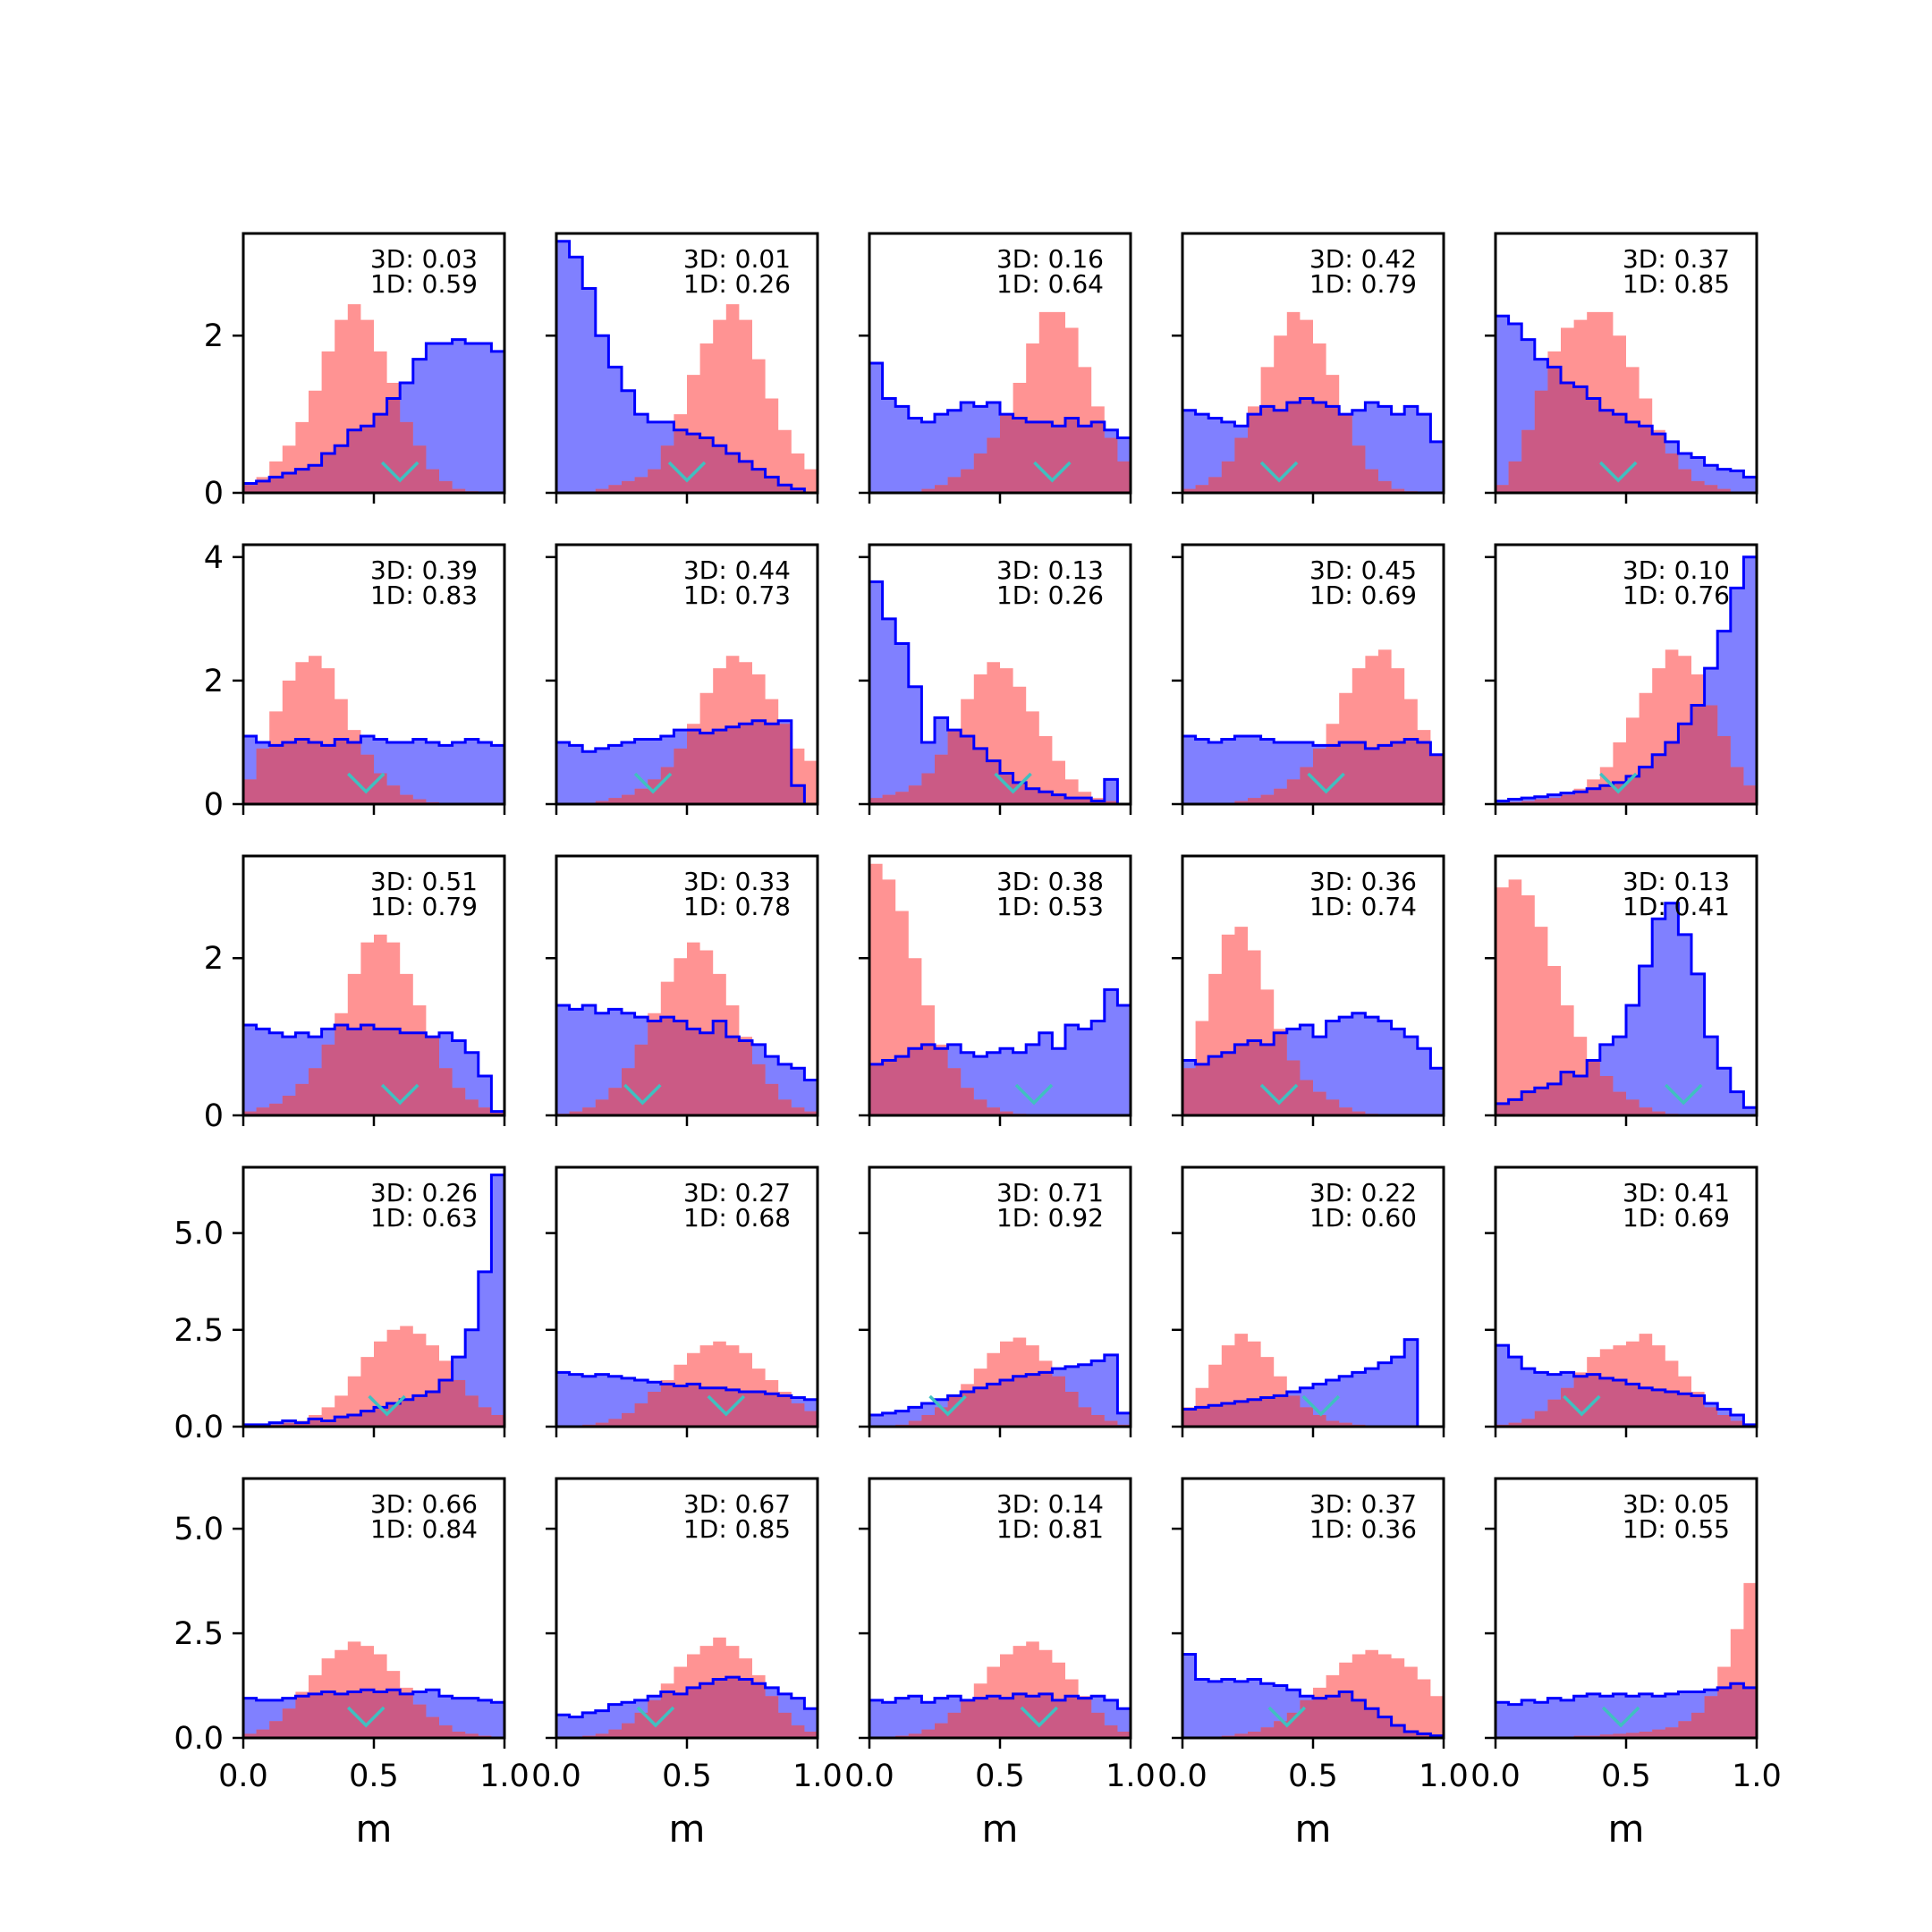 The image size is (1932, 1932). Describe the element at coordinates (1050, 570) in the screenshot. I see `annotation-3d: 3D: 0.13` at that location.